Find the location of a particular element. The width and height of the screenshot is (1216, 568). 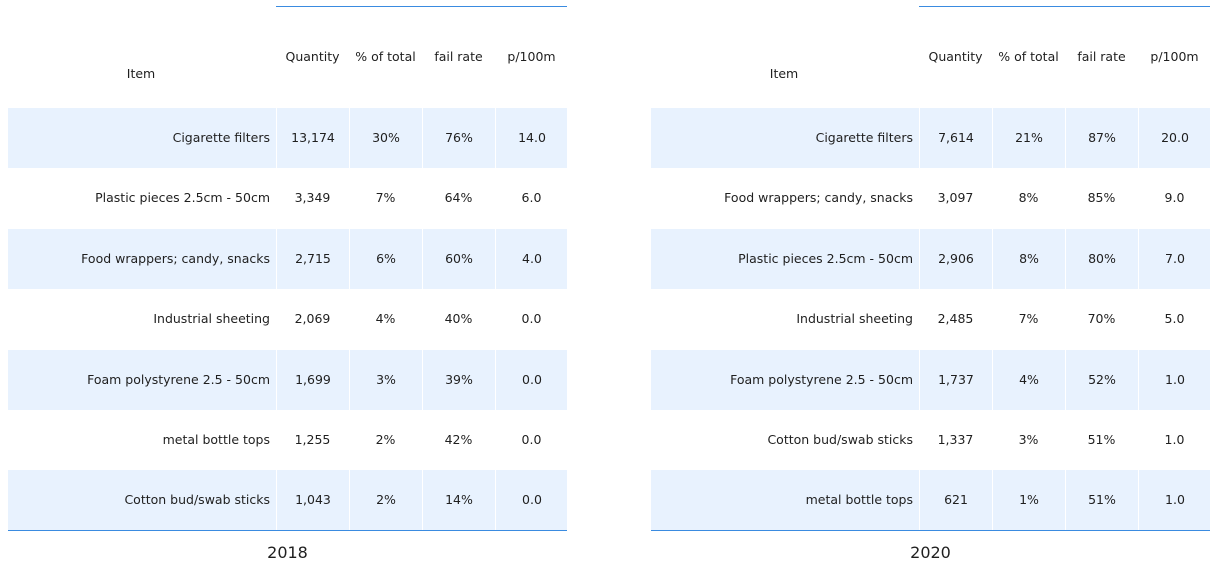

table-row: Cotton bud/swab sticks 1,043 2% 14% 0.0 is located at coordinates (288, 500).